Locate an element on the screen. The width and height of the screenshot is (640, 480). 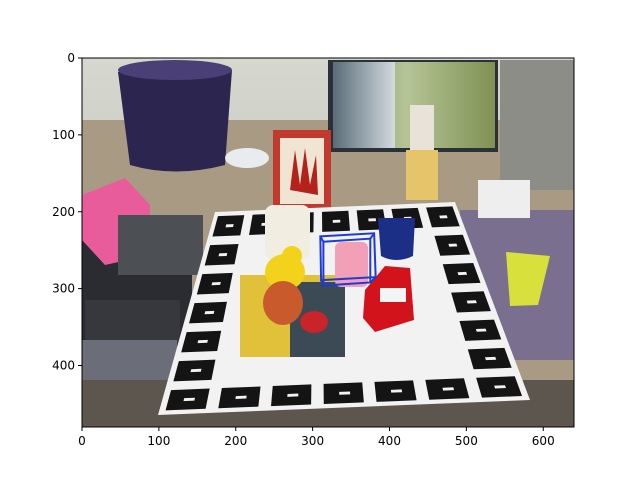
x-tick-label: 100 is located at coordinates (158, 441).